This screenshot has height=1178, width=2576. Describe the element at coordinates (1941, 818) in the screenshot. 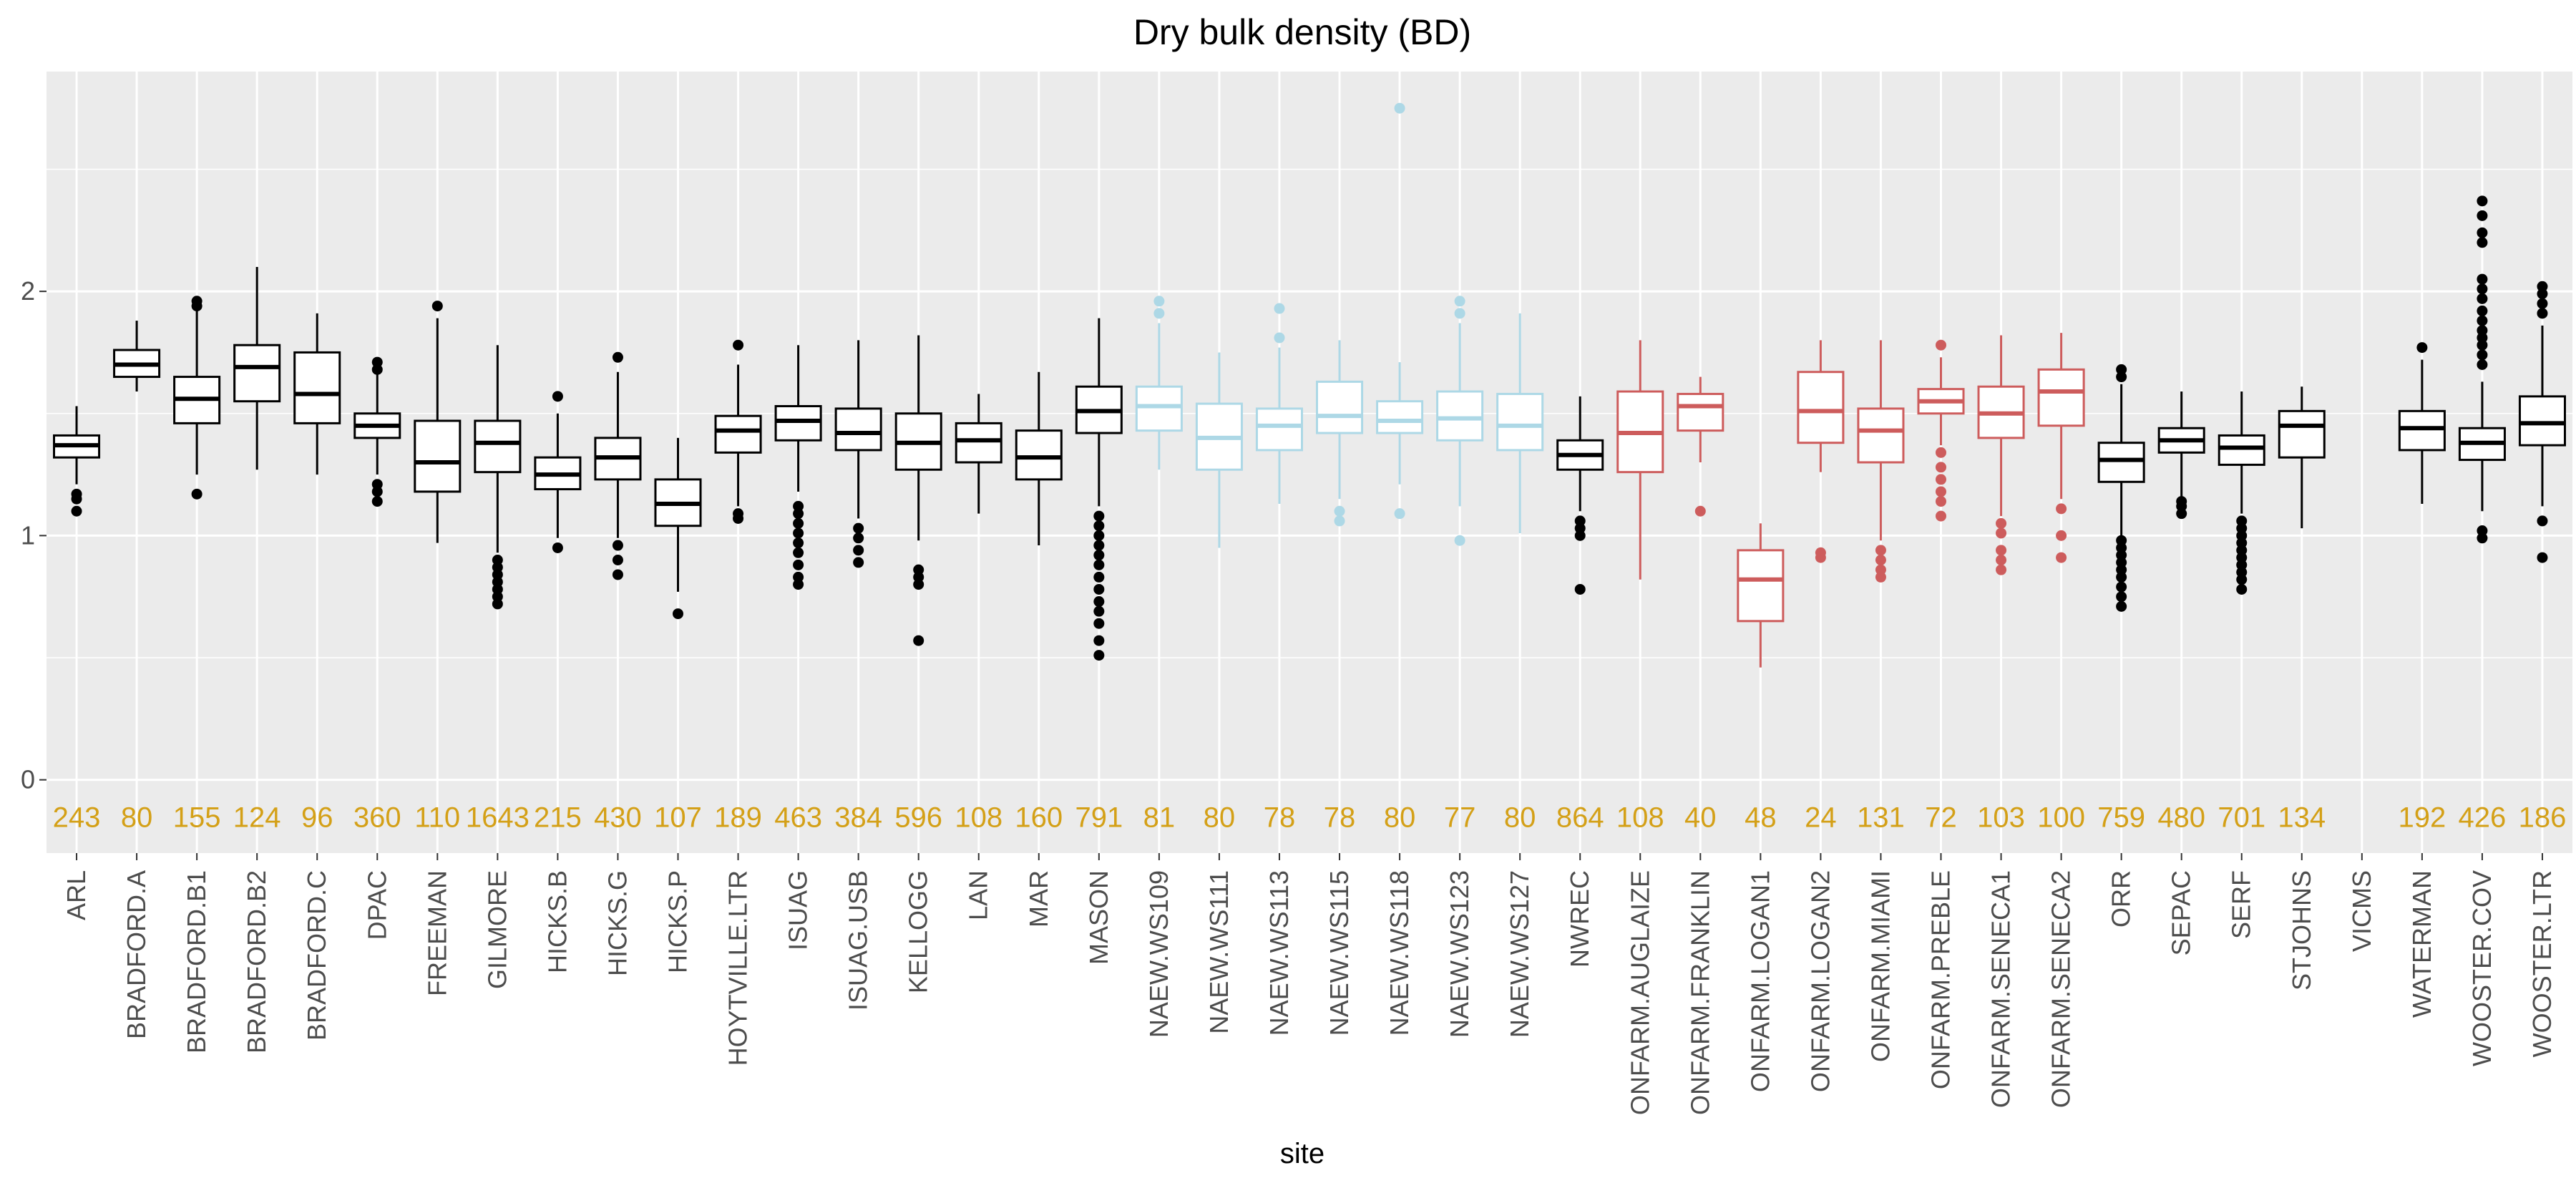

I see `count-label: 72` at that location.